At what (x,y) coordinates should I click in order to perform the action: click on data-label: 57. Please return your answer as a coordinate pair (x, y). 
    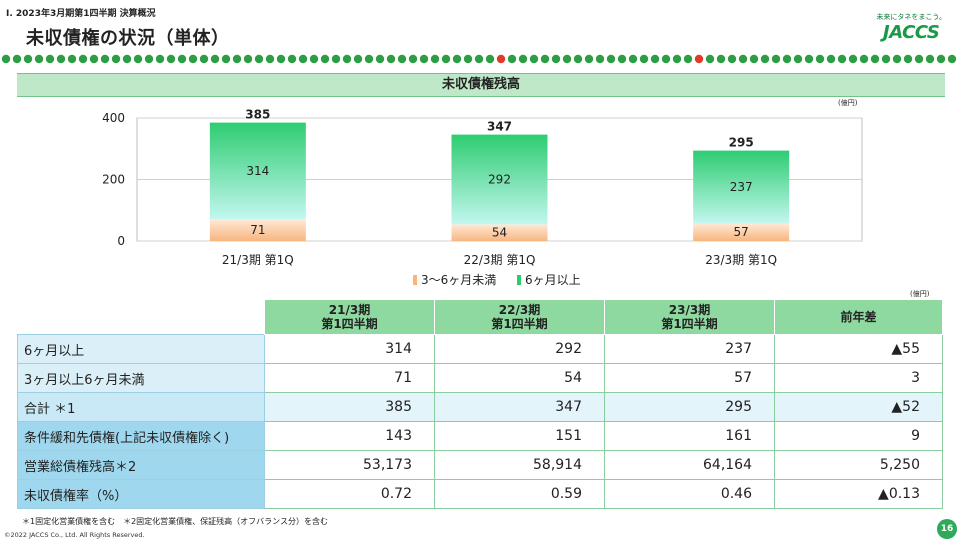
    Looking at the image, I should click on (741, 232).